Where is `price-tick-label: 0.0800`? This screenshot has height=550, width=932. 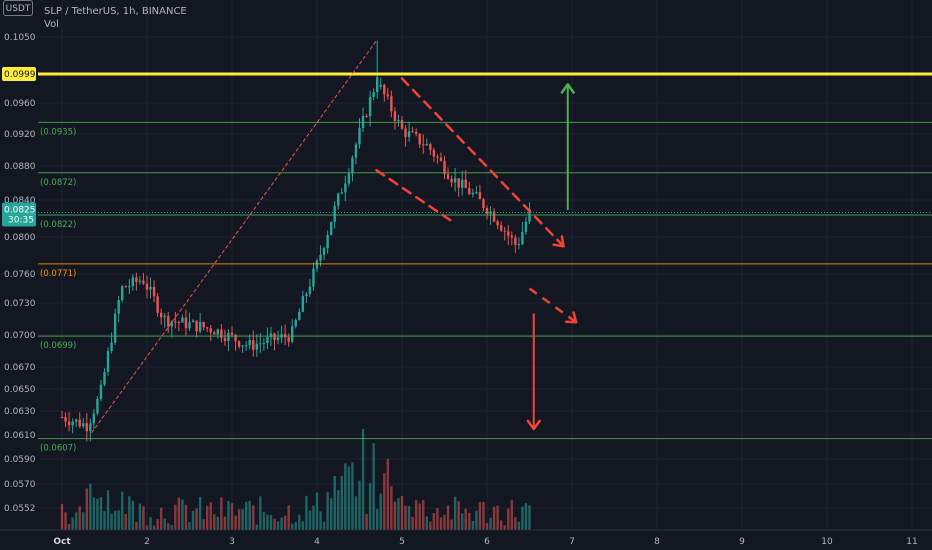
price-tick-label: 0.0800 is located at coordinates (20, 238).